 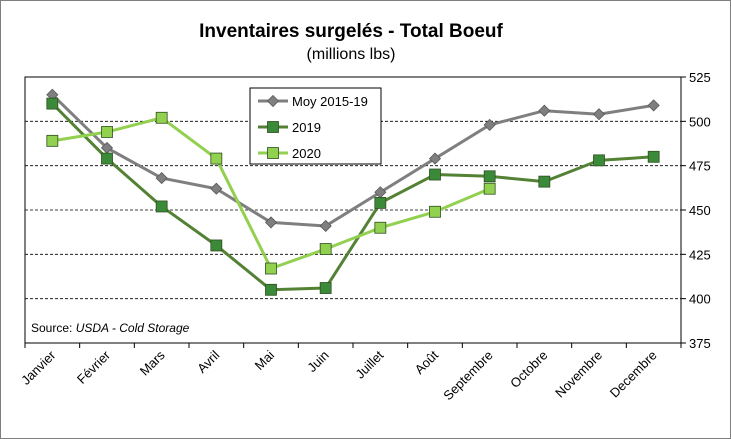 I want to click on y-tick-label-400: 400, so click(x=700, y=299).